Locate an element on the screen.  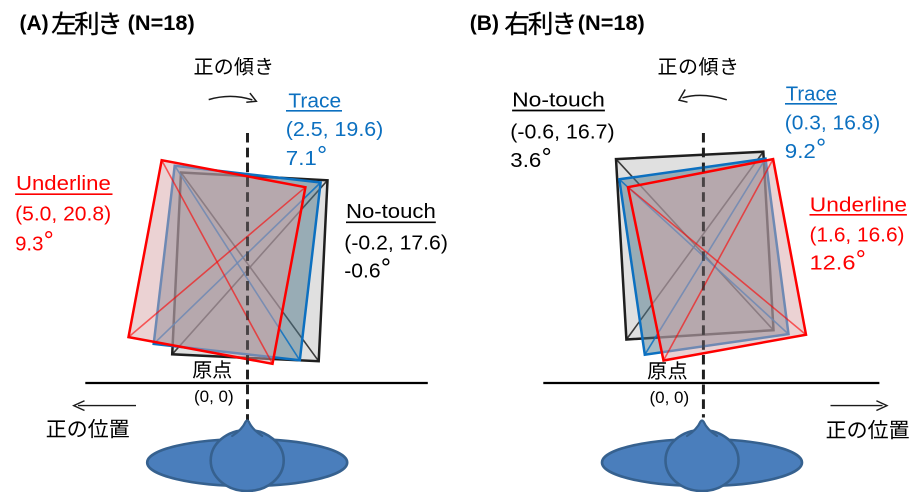
svg-text: 12.6 is located at coordinates (833, 263).